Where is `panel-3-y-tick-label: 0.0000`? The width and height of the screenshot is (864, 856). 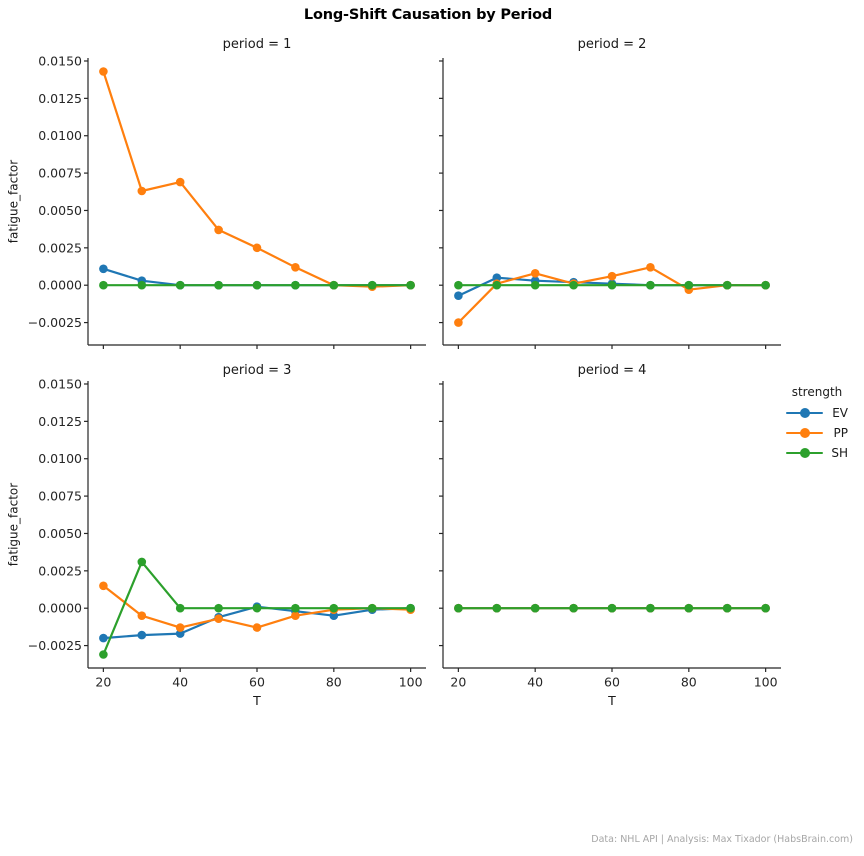 panel-3-y-tick-label: 0.0000 is located at coordinates (60, 608).